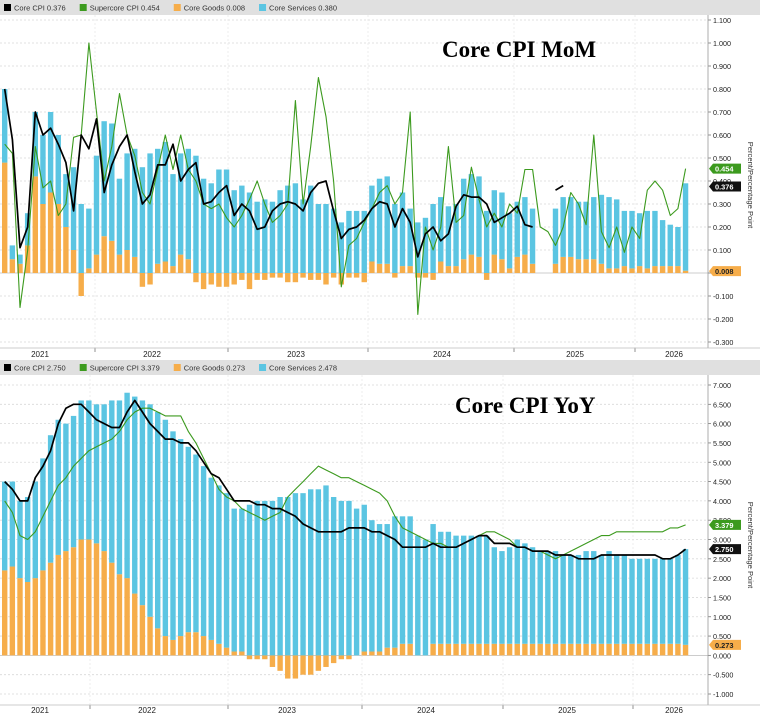 Image resolution: width=760 pixels, height=721 pixels. What do you see at coordinates (575, 354) in the screenshot?
I see `x-tick-label: 2025` at bounding box center [575, 354].